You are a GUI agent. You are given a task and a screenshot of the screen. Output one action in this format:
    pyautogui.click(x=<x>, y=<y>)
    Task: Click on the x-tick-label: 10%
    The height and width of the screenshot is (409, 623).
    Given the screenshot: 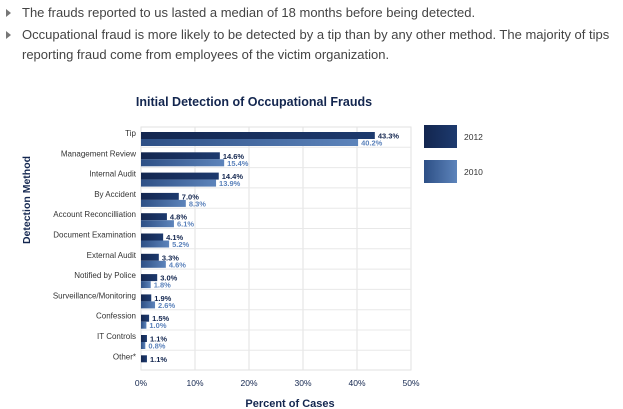 What is the action you would take?
    pyautogui.click(x=194, y=383)
    